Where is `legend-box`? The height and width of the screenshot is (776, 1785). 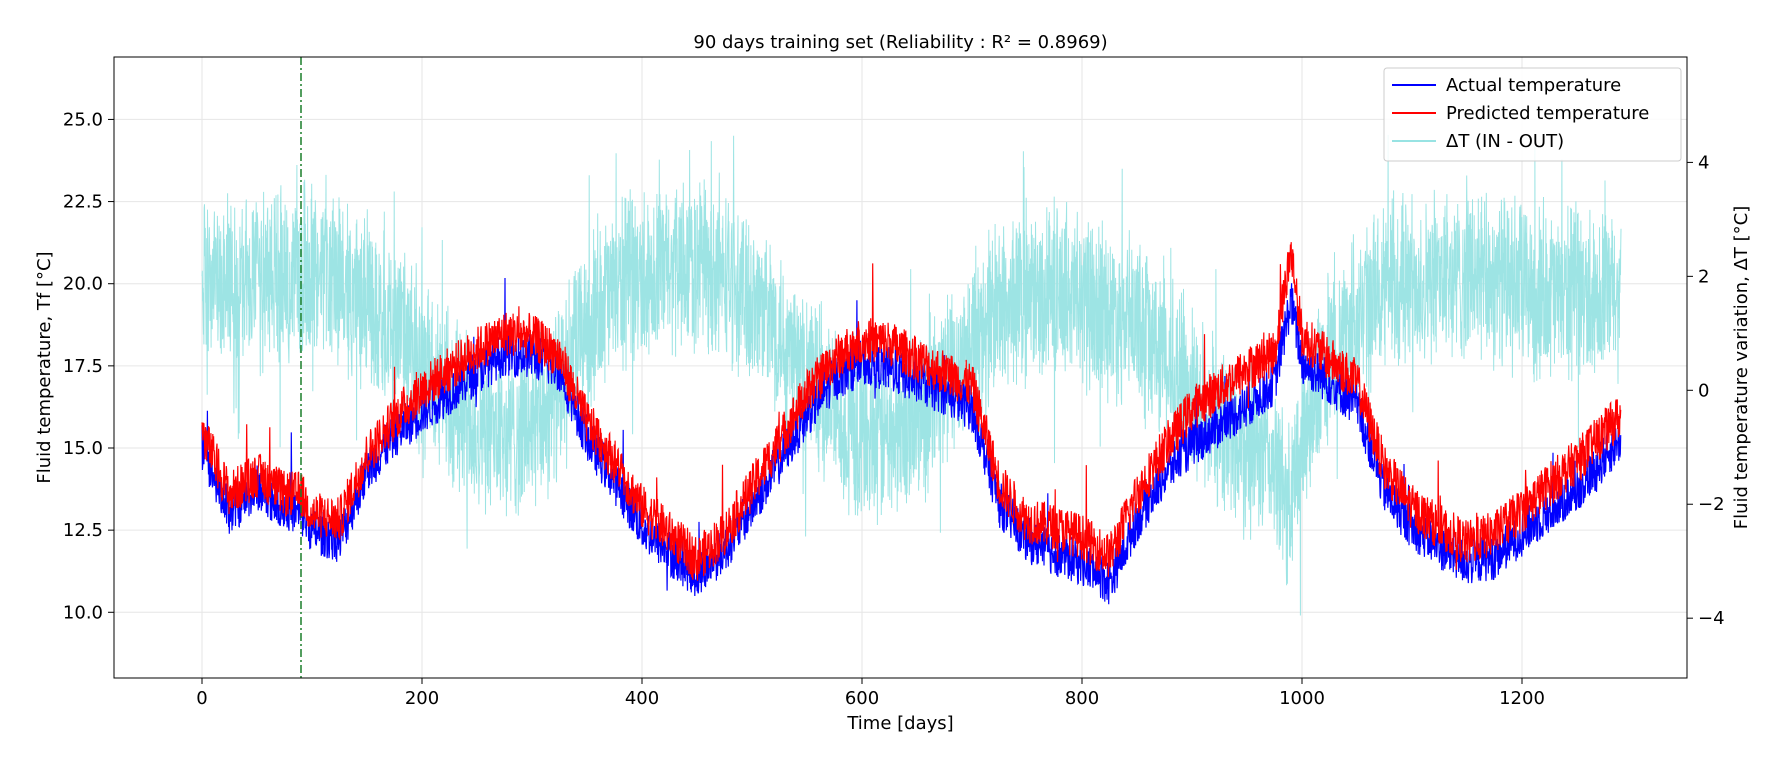 legend-box is located at coordinates (1532, 114).